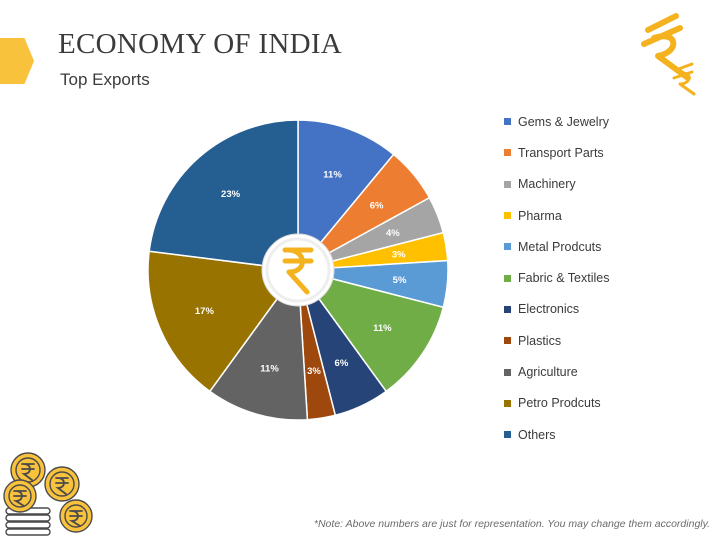 This screenshot has height=540, width=720. I want to click on legend-label: Transport Parts, so click(561, 152).